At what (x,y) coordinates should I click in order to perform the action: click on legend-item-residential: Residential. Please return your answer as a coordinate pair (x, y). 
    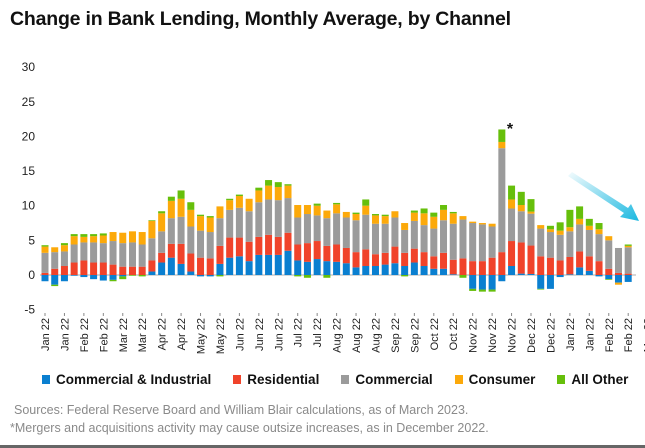
    Looking at the image, I should click on (276, 379).